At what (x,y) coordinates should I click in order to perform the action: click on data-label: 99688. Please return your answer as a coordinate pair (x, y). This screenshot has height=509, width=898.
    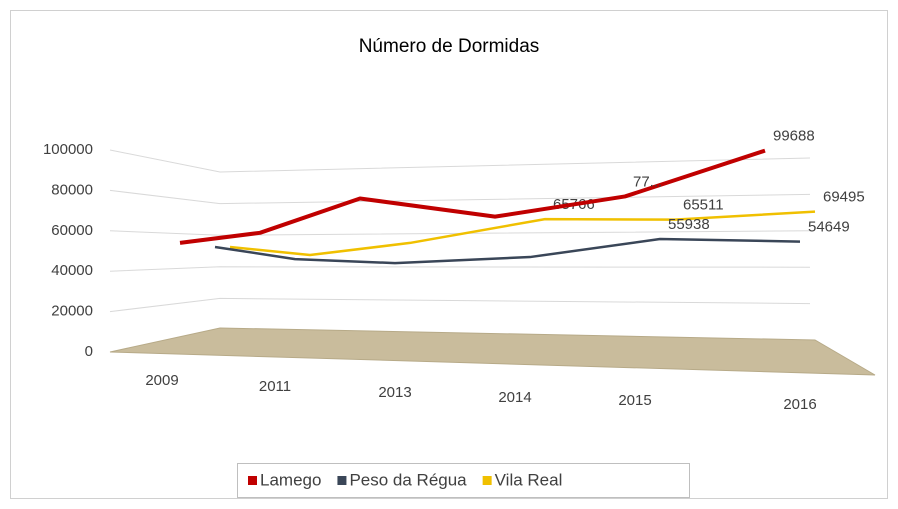
    Looking at the image, I should click on (794, 136).